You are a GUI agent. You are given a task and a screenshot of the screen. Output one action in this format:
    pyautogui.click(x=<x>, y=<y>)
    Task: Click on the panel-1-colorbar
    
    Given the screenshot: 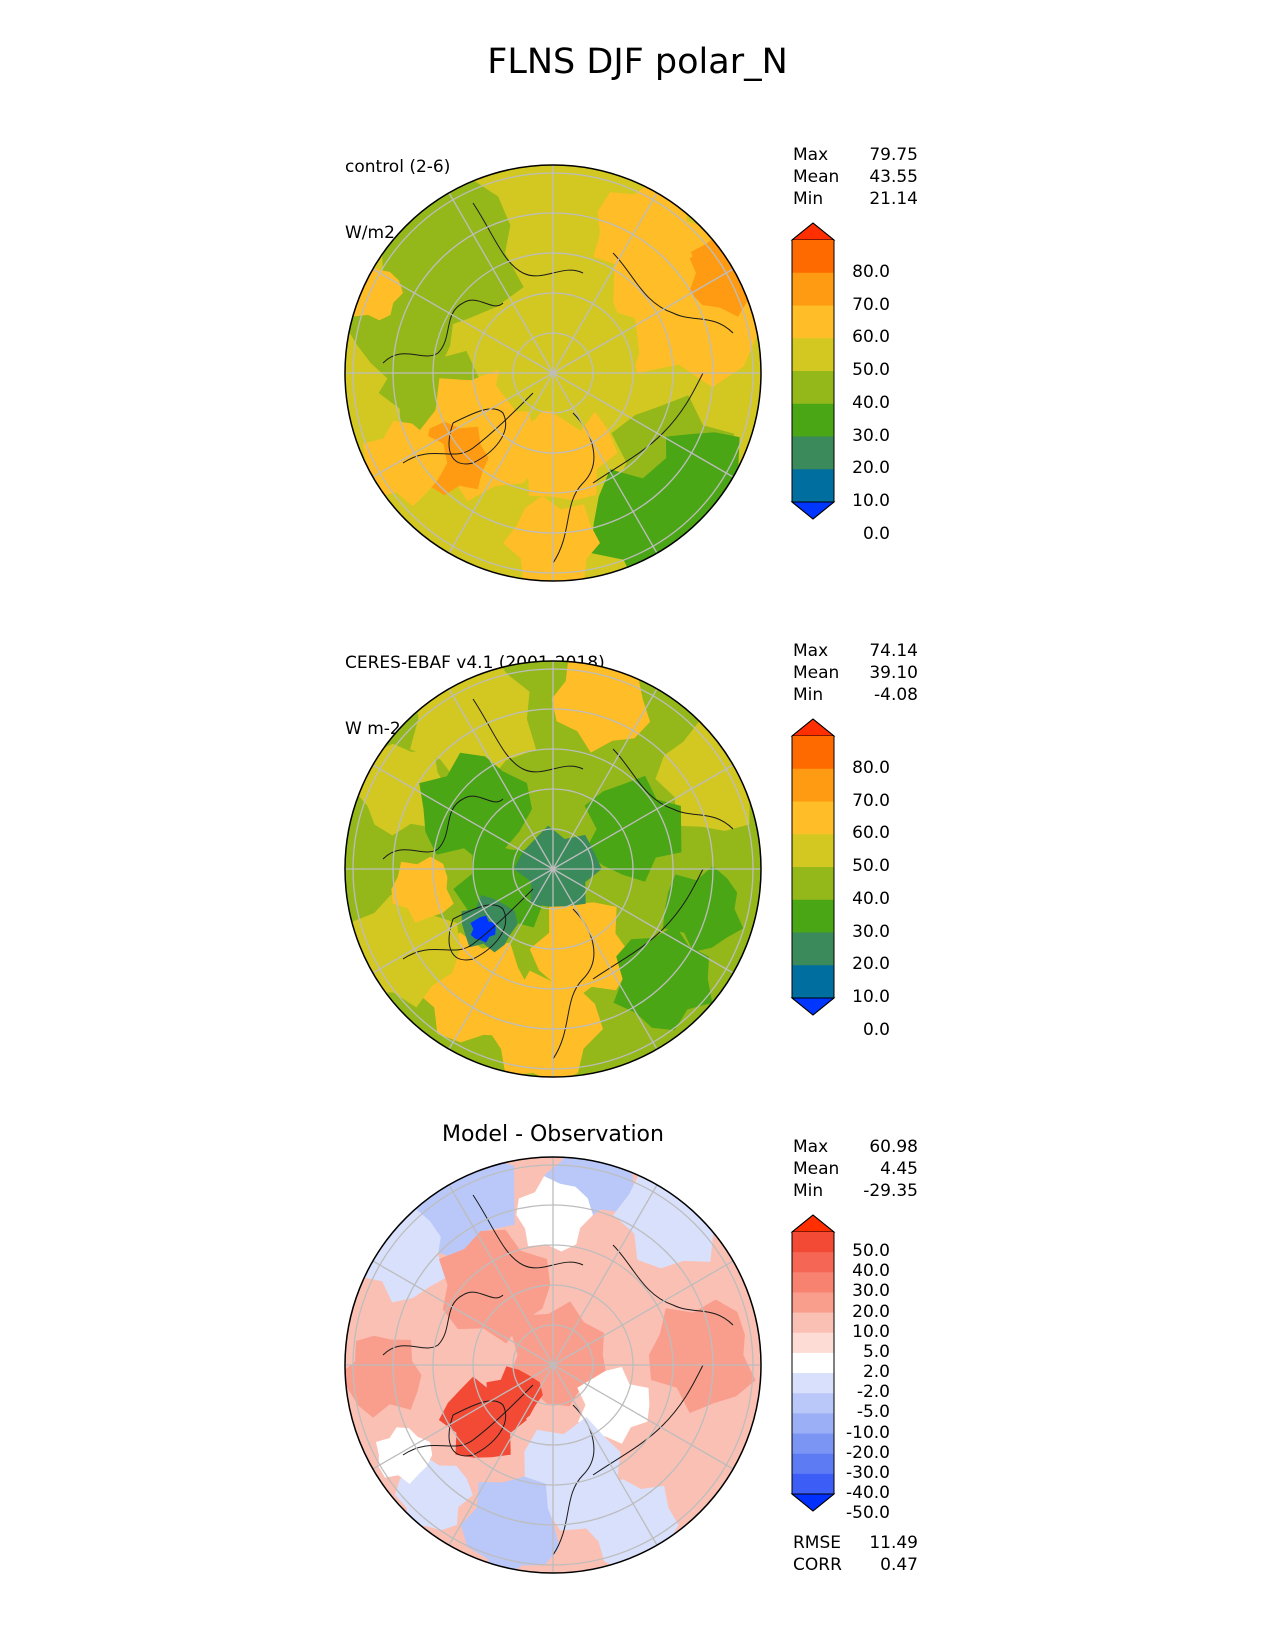 What is the action you would take?
    pyautogui.click(x=813, y=371)
    